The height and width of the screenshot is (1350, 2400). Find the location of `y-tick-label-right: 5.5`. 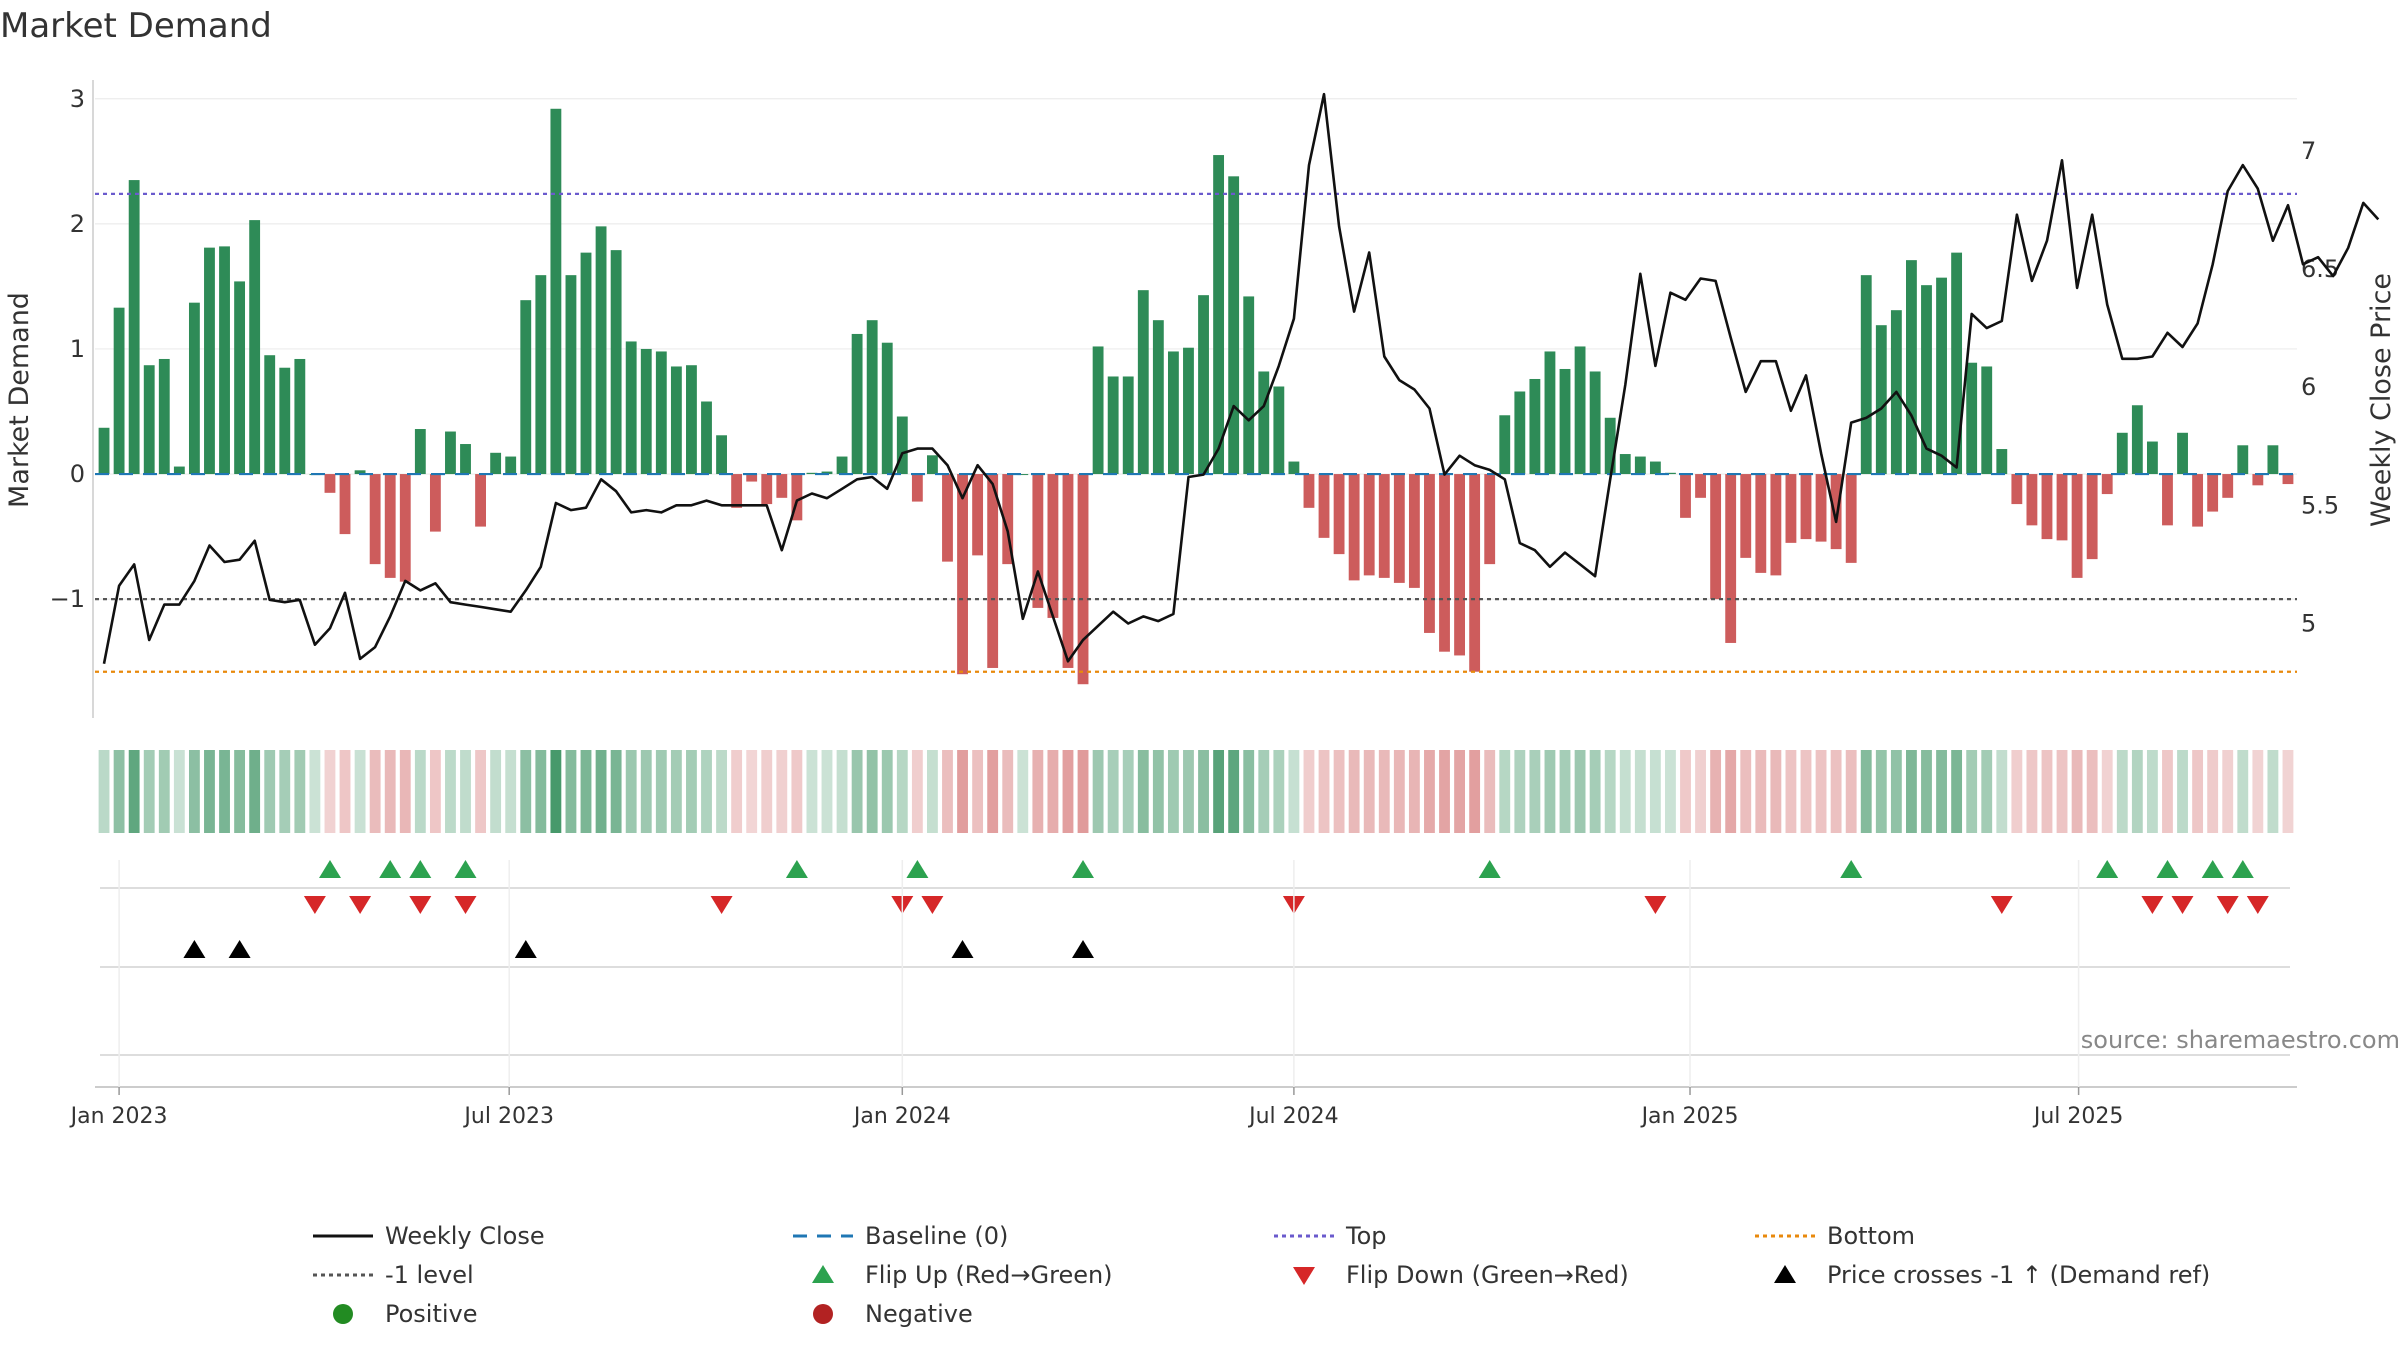

y-tick-label-right: 5.5 is located at coordinates (2320, 505).